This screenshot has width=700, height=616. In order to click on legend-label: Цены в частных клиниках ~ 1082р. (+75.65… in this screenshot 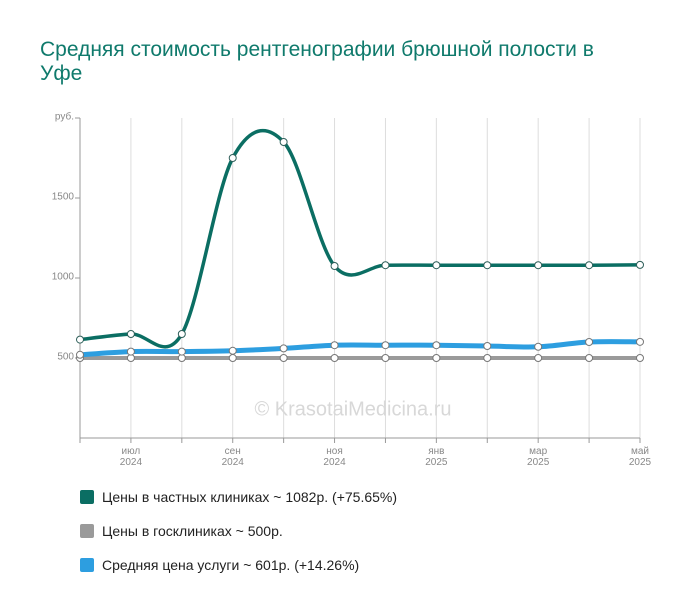, I will do `click(250, 497)`.